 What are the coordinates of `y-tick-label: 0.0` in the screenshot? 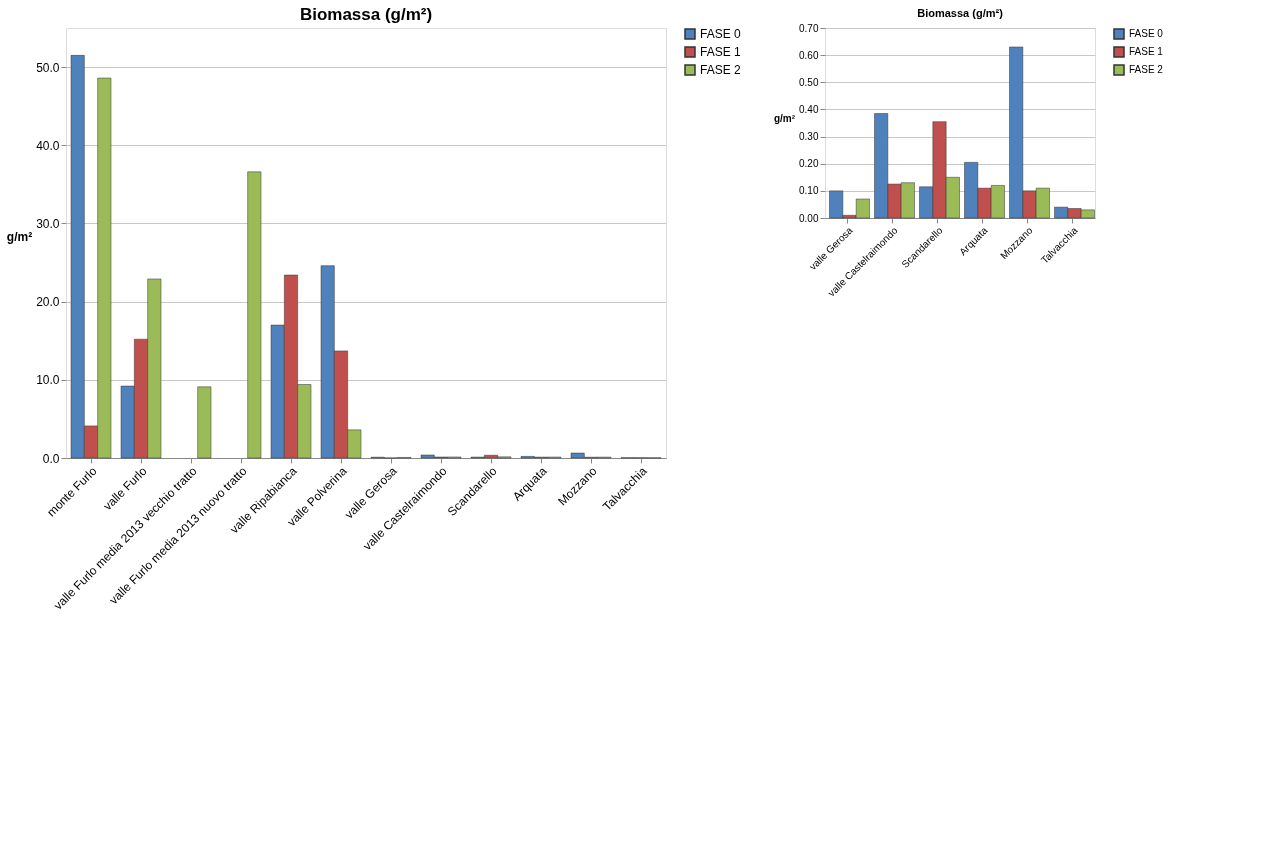 It's located at (51, 458).